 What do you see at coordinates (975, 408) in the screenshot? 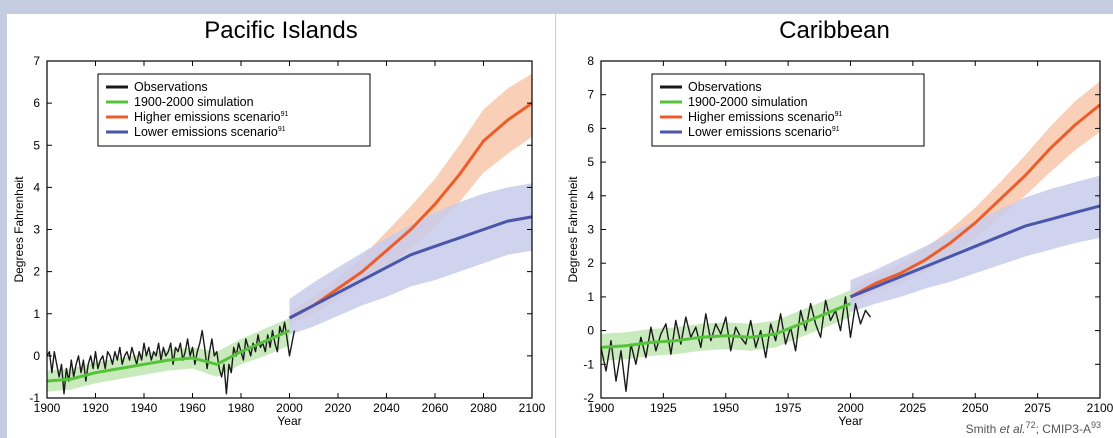
I see `x-tick-label: 2050` at bounding box center [975, 408].